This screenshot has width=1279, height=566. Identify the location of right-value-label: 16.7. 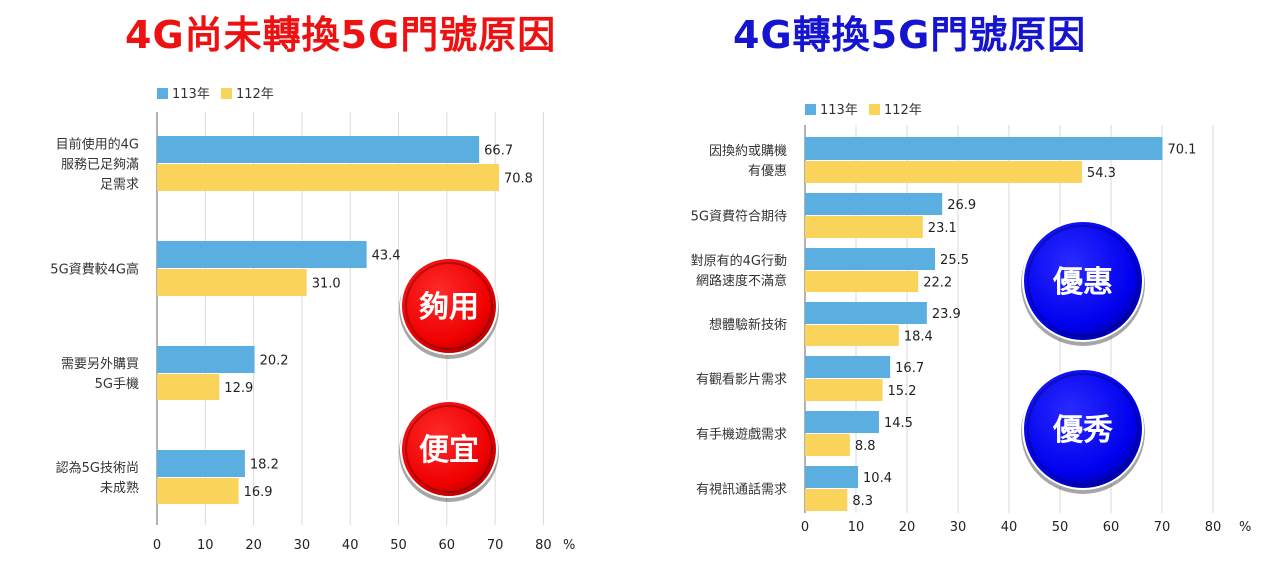
(909, 368).